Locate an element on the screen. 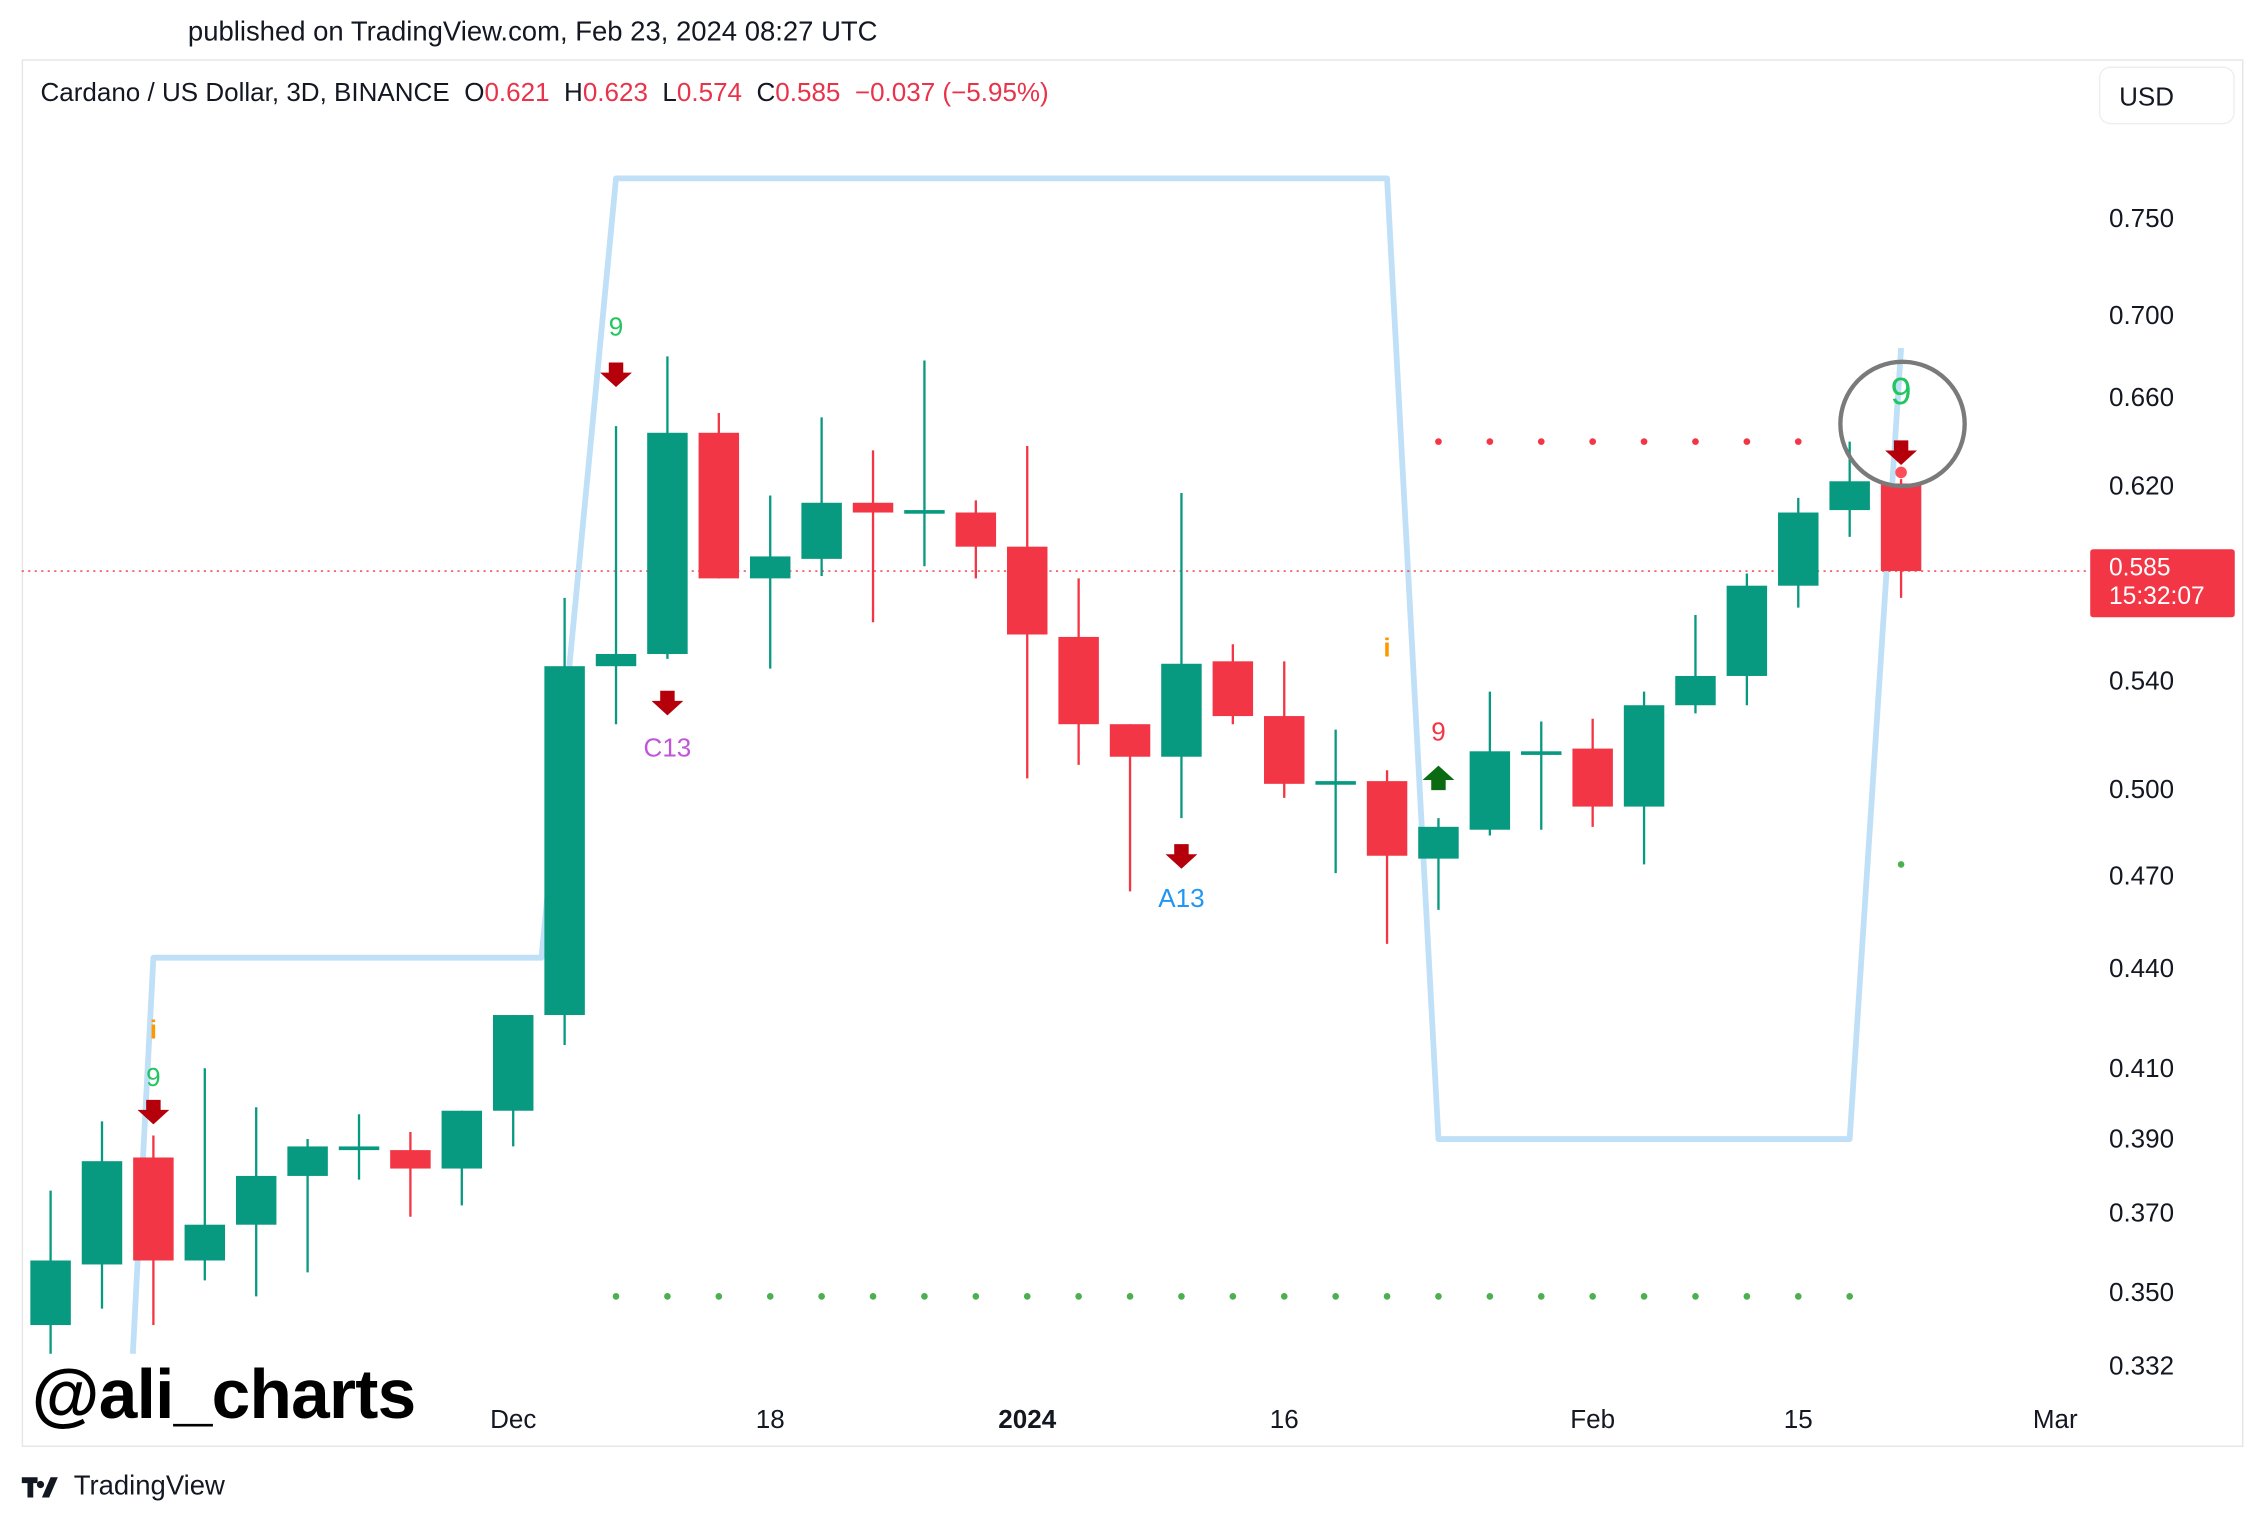 The image size is (2255, 1518). price-axis-tick: 0.500 is located at coordinates (2141, 789).